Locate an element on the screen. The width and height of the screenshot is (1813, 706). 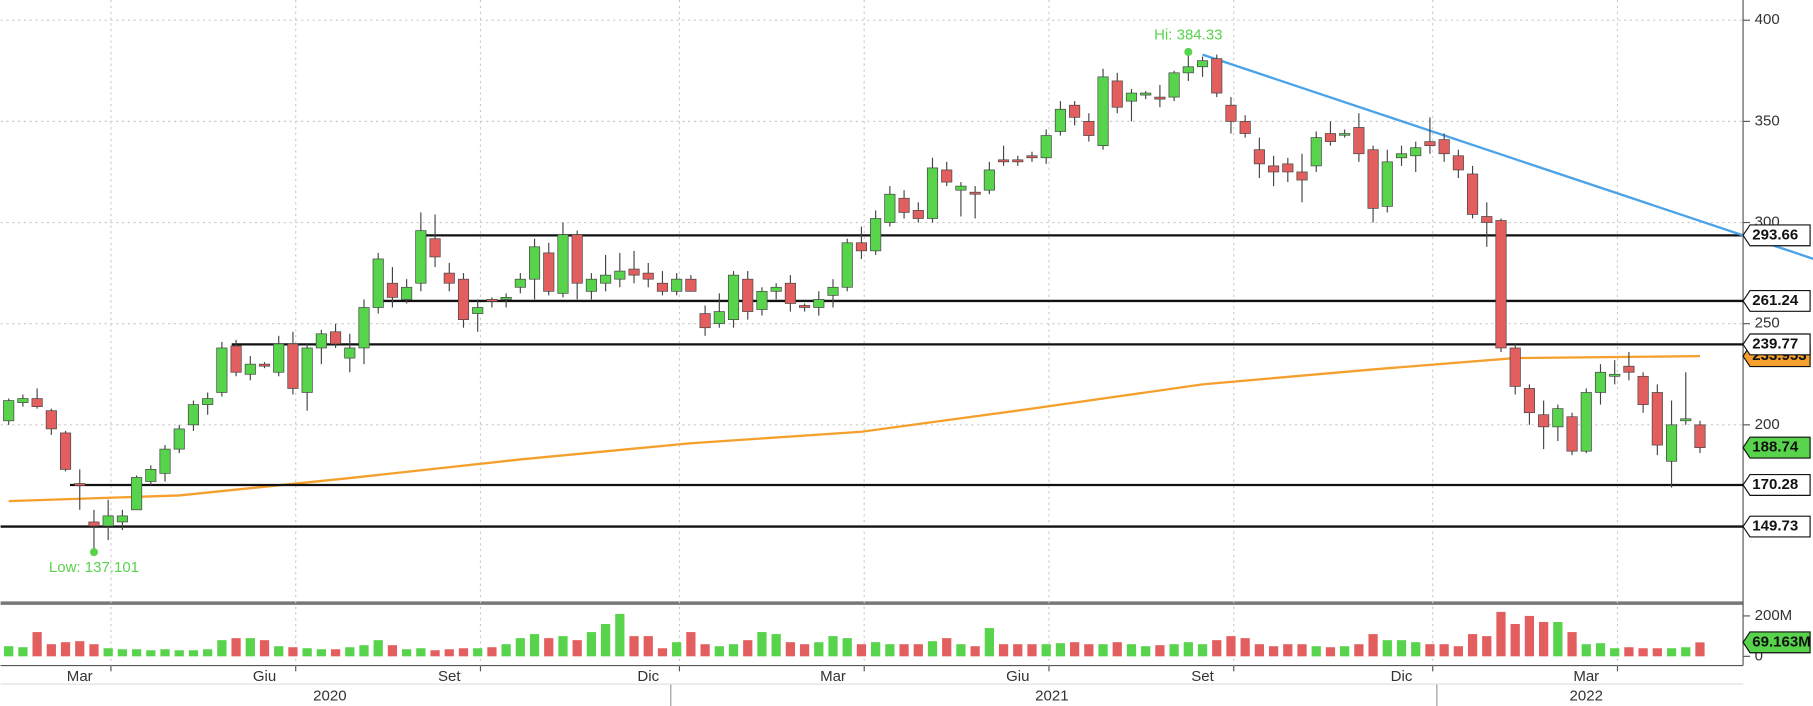
y2-tick-label: 0 is located at coordinates (1759, 655).